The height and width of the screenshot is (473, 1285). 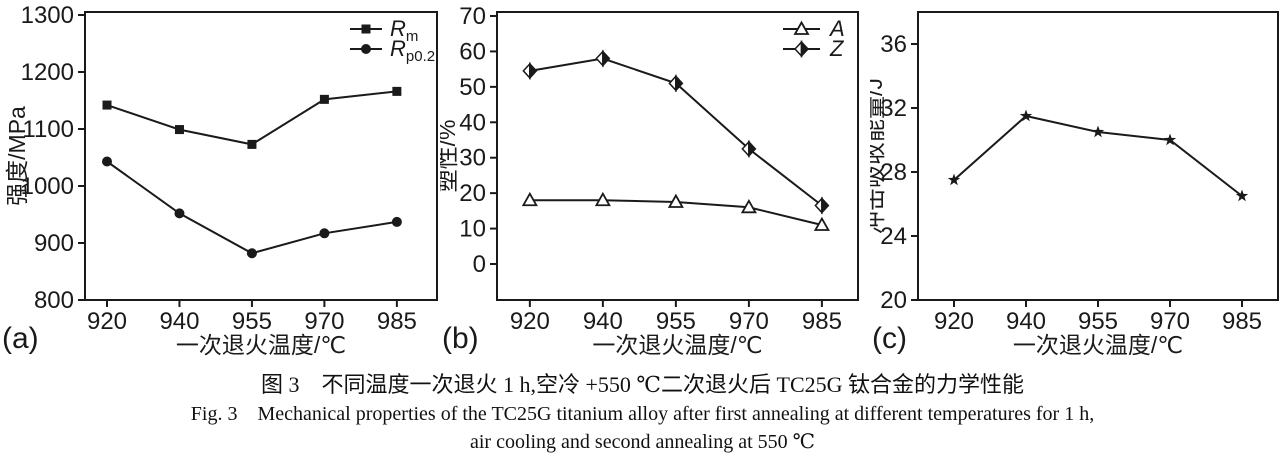 What do you see at coordinates (404, 30) in the screenshot?
I see `legend-label-Rm: Rm` at bounding box center [404, 30].